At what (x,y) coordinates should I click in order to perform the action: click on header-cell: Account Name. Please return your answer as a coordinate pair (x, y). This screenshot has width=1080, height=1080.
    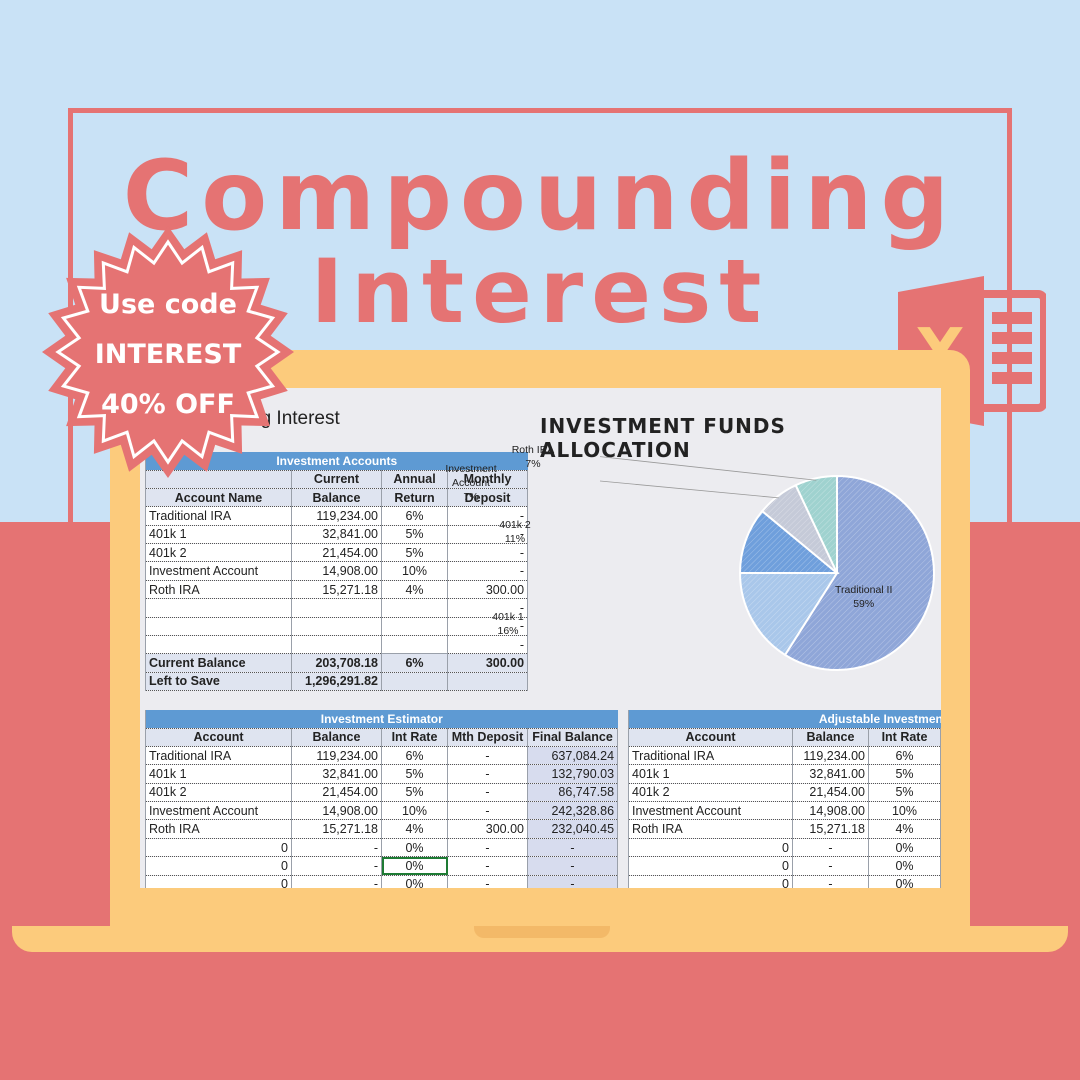
    Looking at the image, I should click on (218, 498).